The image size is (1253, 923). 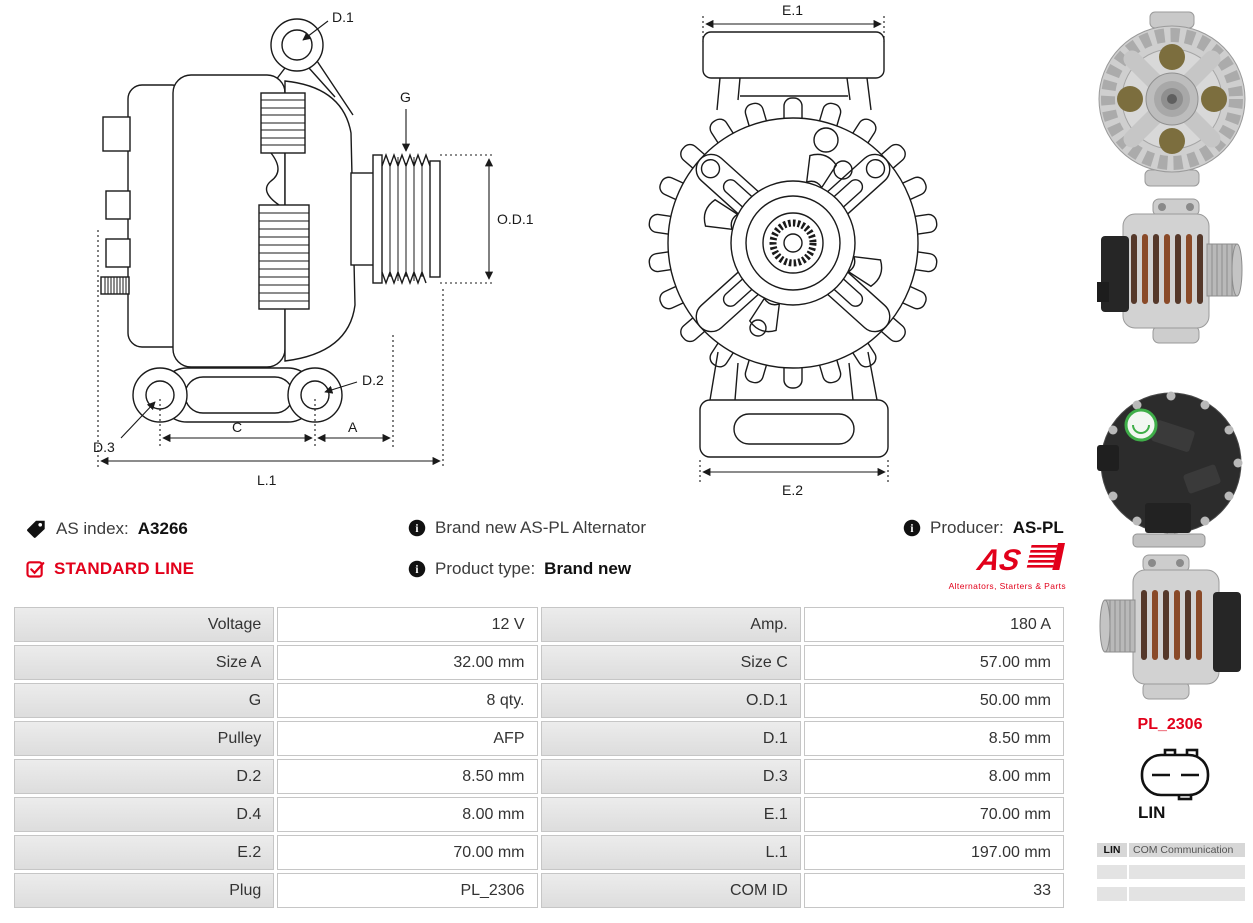 I want to click on as-index-label: AS index:, so click(x=92, y=528).